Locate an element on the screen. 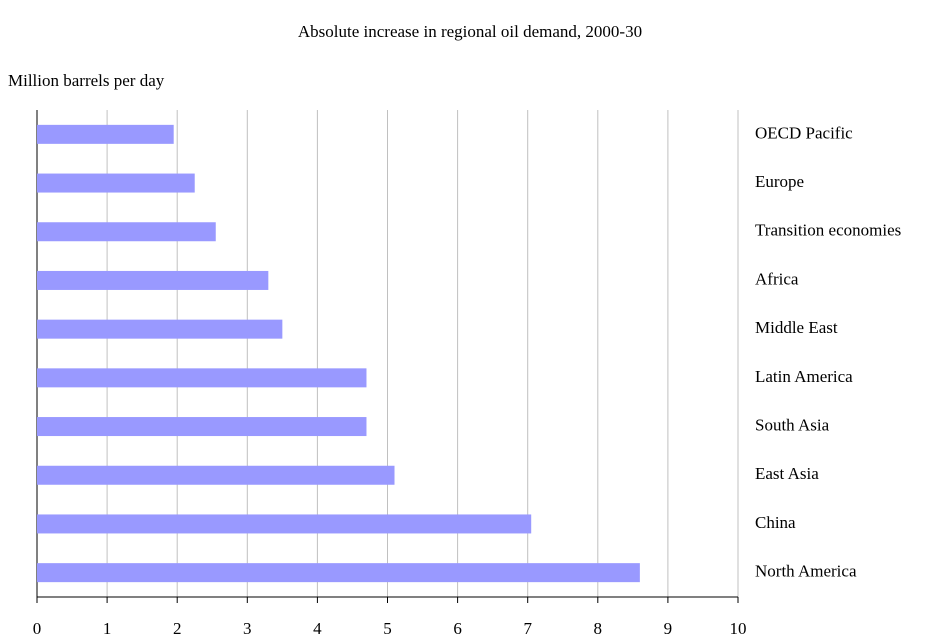 This screenshot has height=637, width=940. x-tick-label: 7 is located at coordinates (527, 628).